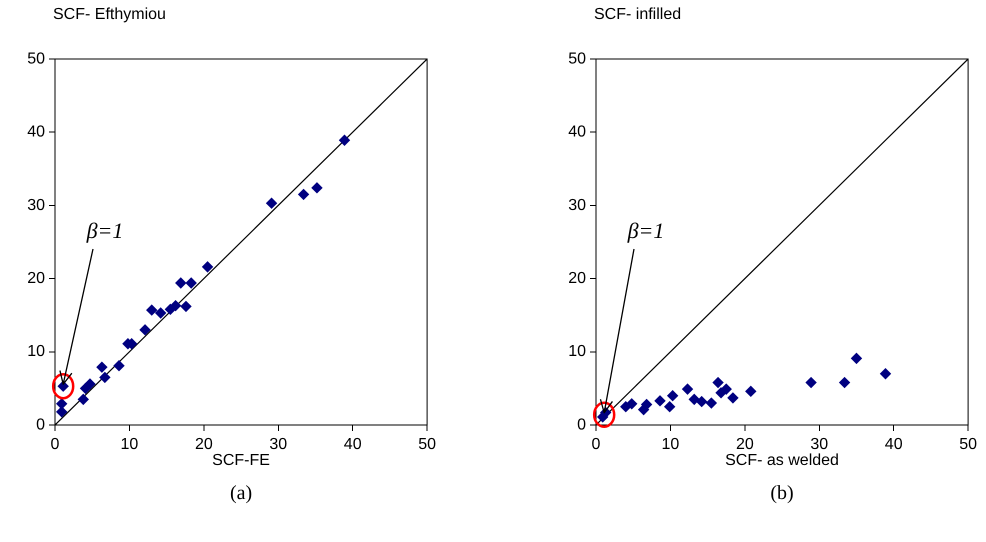 This screenshot has width=986, height=542. I want to click on x-axis-title: SCF- as welded, so click(782, 461).